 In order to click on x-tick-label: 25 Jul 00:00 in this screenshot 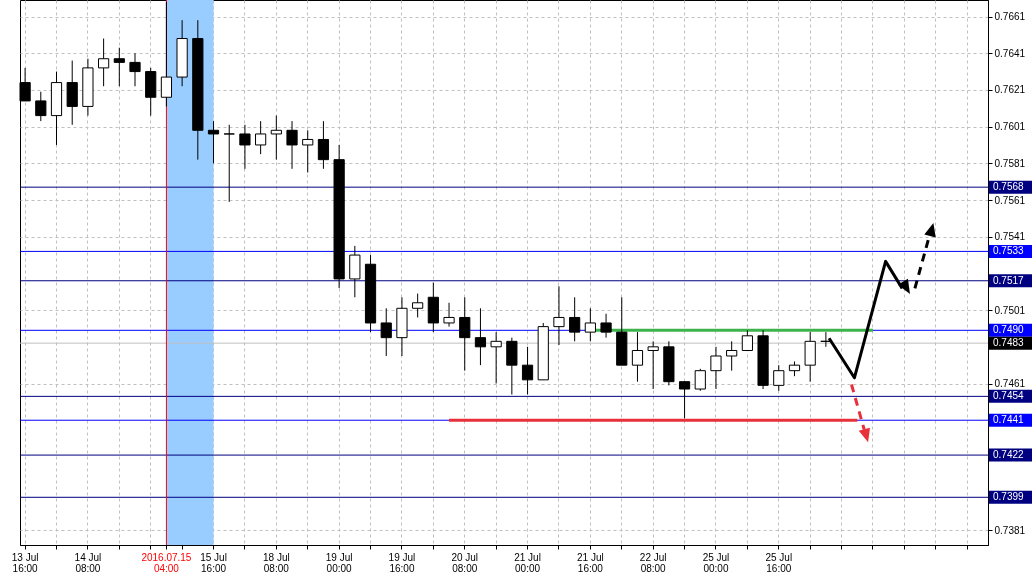, I will do `click(716, 562)`.